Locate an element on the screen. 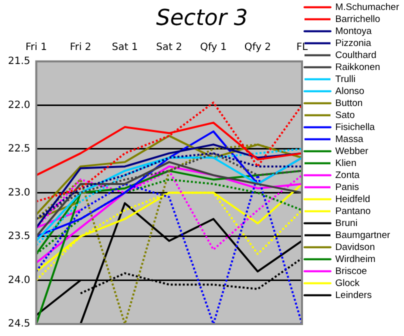  legend-label: Button is located at coordinates (349, 103).